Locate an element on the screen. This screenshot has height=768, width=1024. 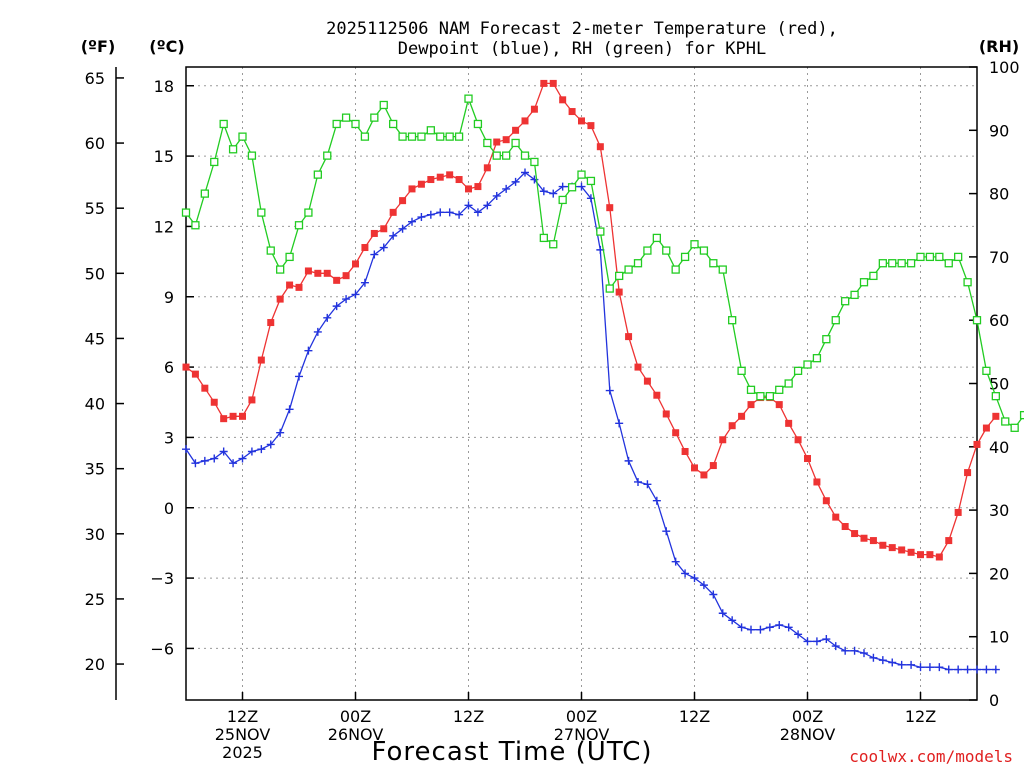
rh-tick-label: 90 is located at coordinates (999, 130).